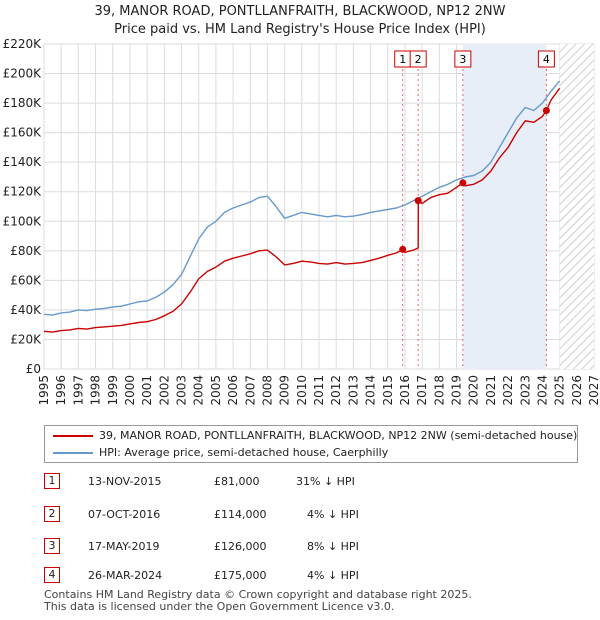  What do you see at coordinates (61, 390) in the screenshot?
I see `x-tick-label: 1996` at bounding box center [61, 390].